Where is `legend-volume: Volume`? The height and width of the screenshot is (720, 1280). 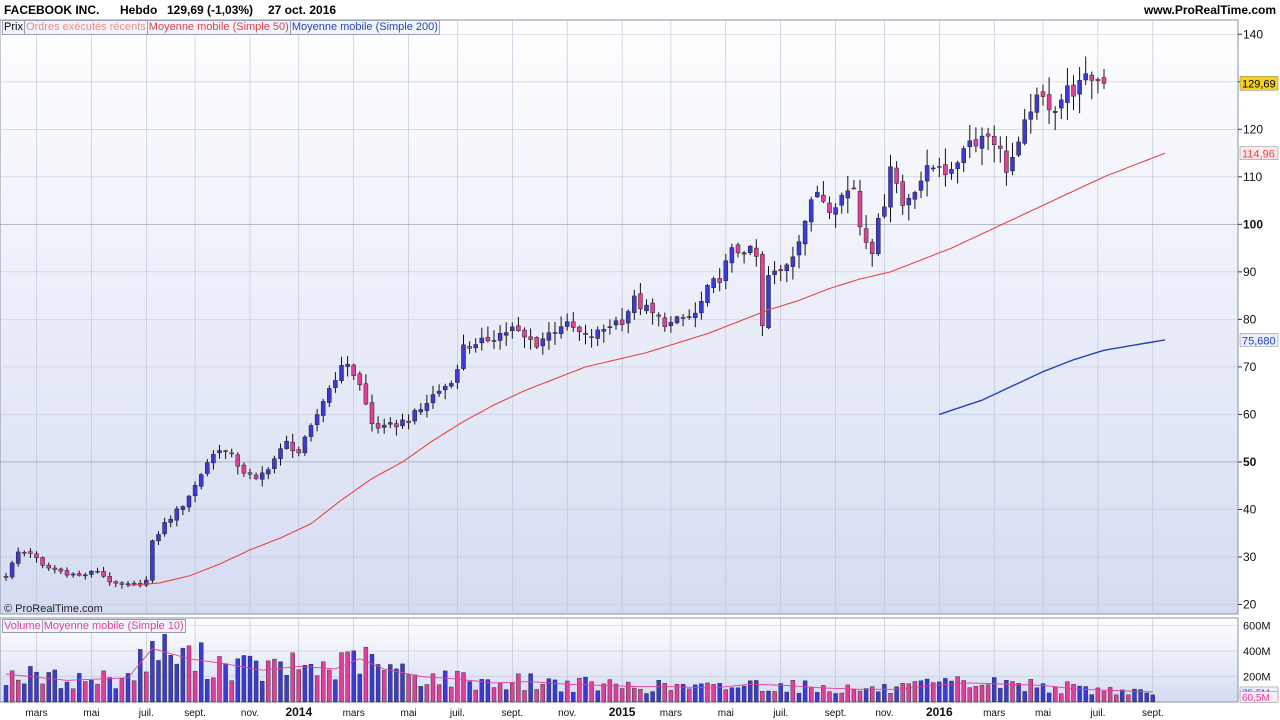
legend-volume: Volume is located at coordinates (22, 626).